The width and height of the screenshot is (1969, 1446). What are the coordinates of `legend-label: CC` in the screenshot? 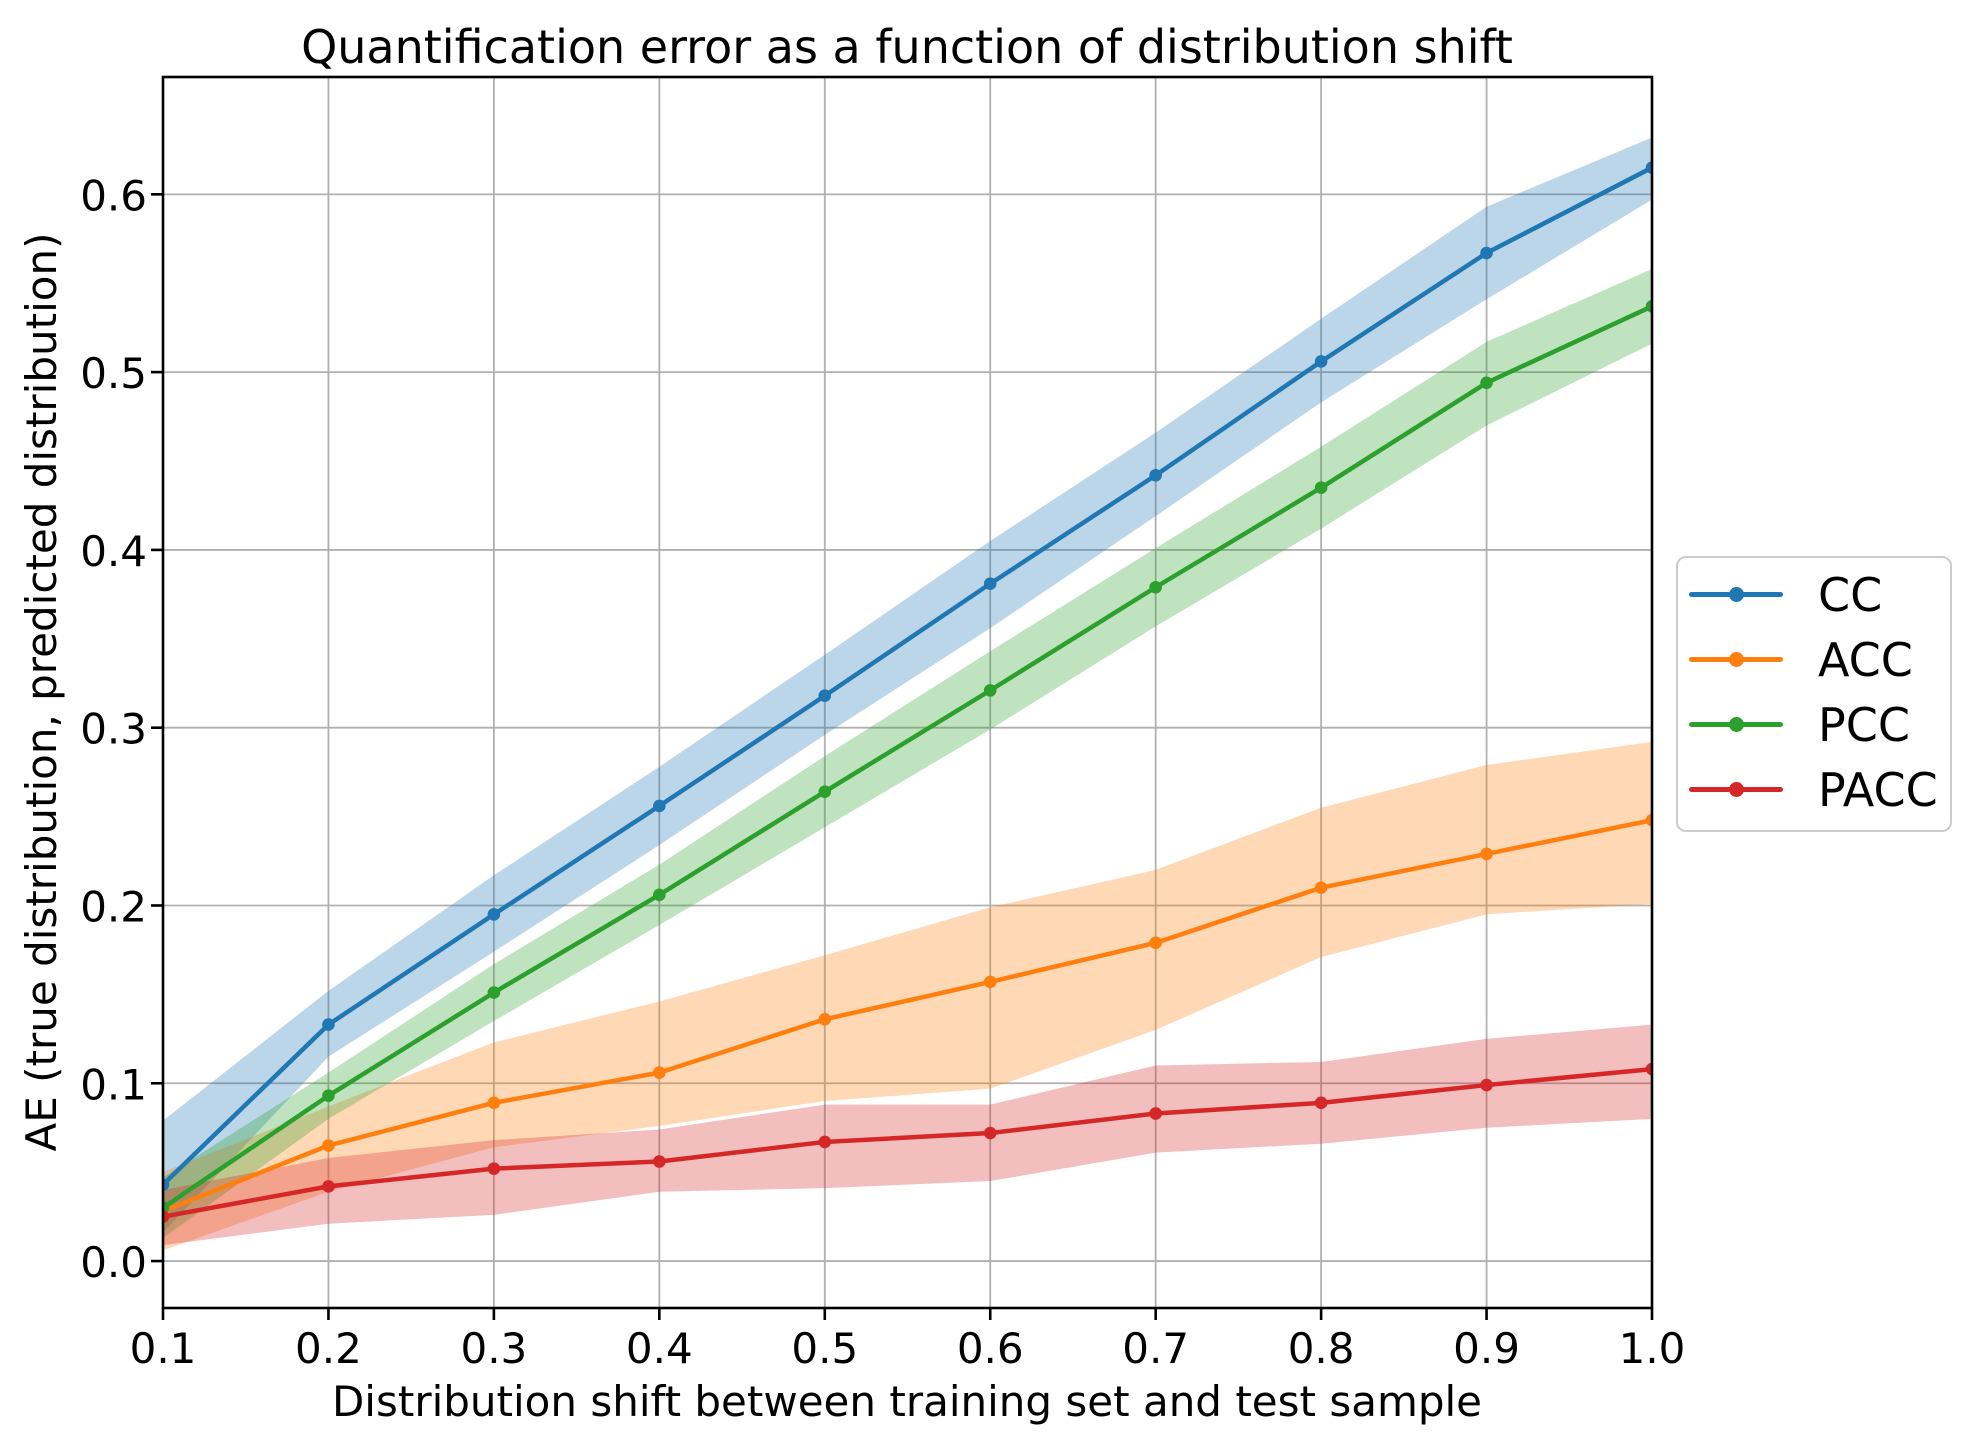 It's located at (1850, 594).